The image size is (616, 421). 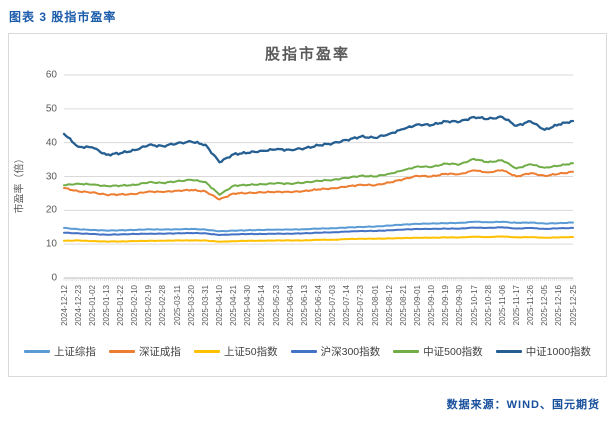 What do you see at coordinates (51, 244) in the screenshot?
I see `y-tick-label: 10` at bounding box center [51, 244].